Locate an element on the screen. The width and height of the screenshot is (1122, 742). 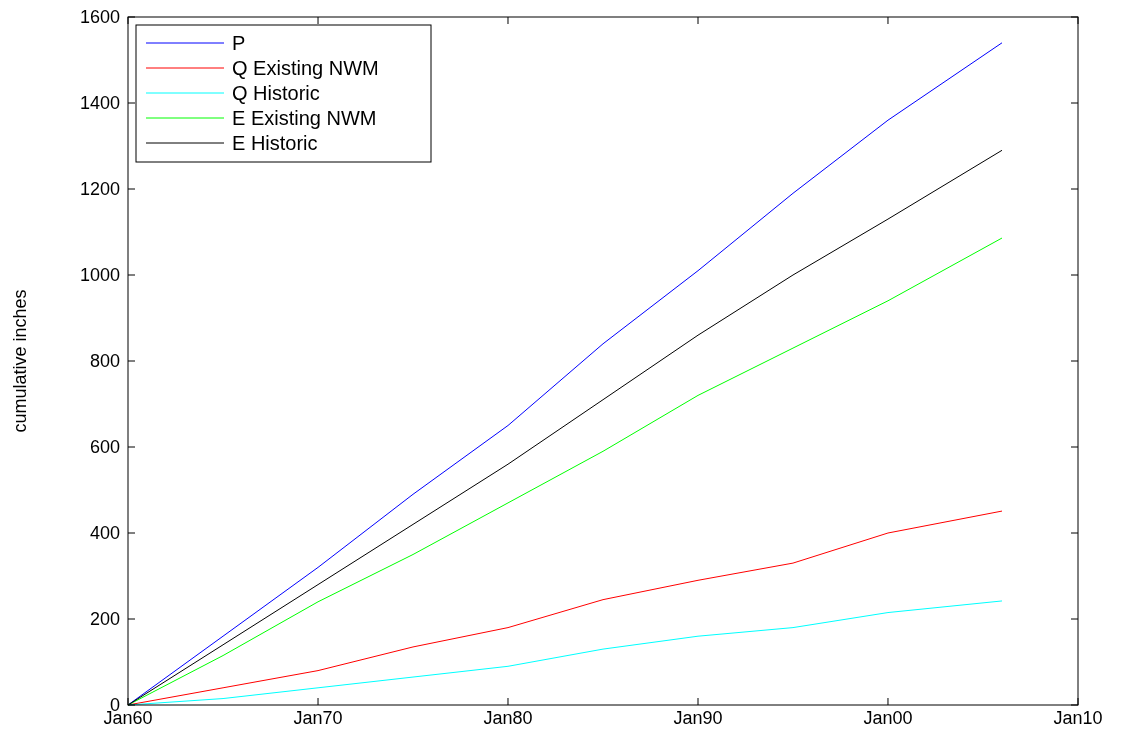
x-tick-label: Jan70 is located at coordinates (318, 718).